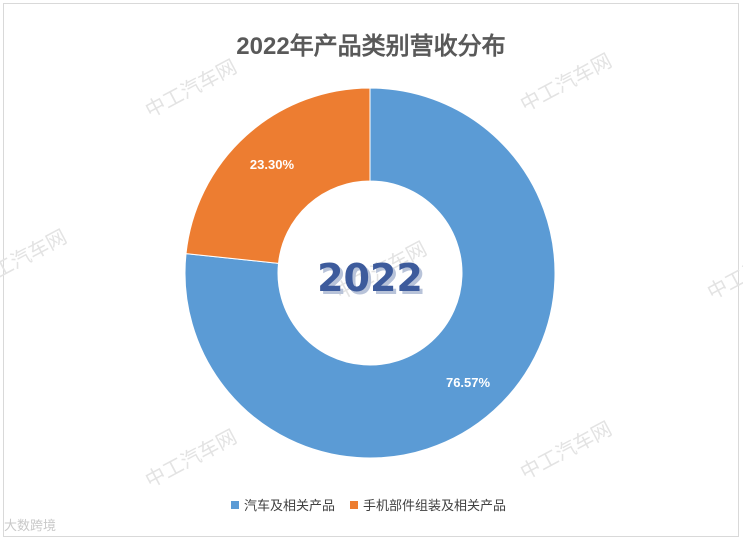  Describe the element at coordinates (191, 88) in the screenshot. I see `watermark-1: 中工汽车网` at that location.